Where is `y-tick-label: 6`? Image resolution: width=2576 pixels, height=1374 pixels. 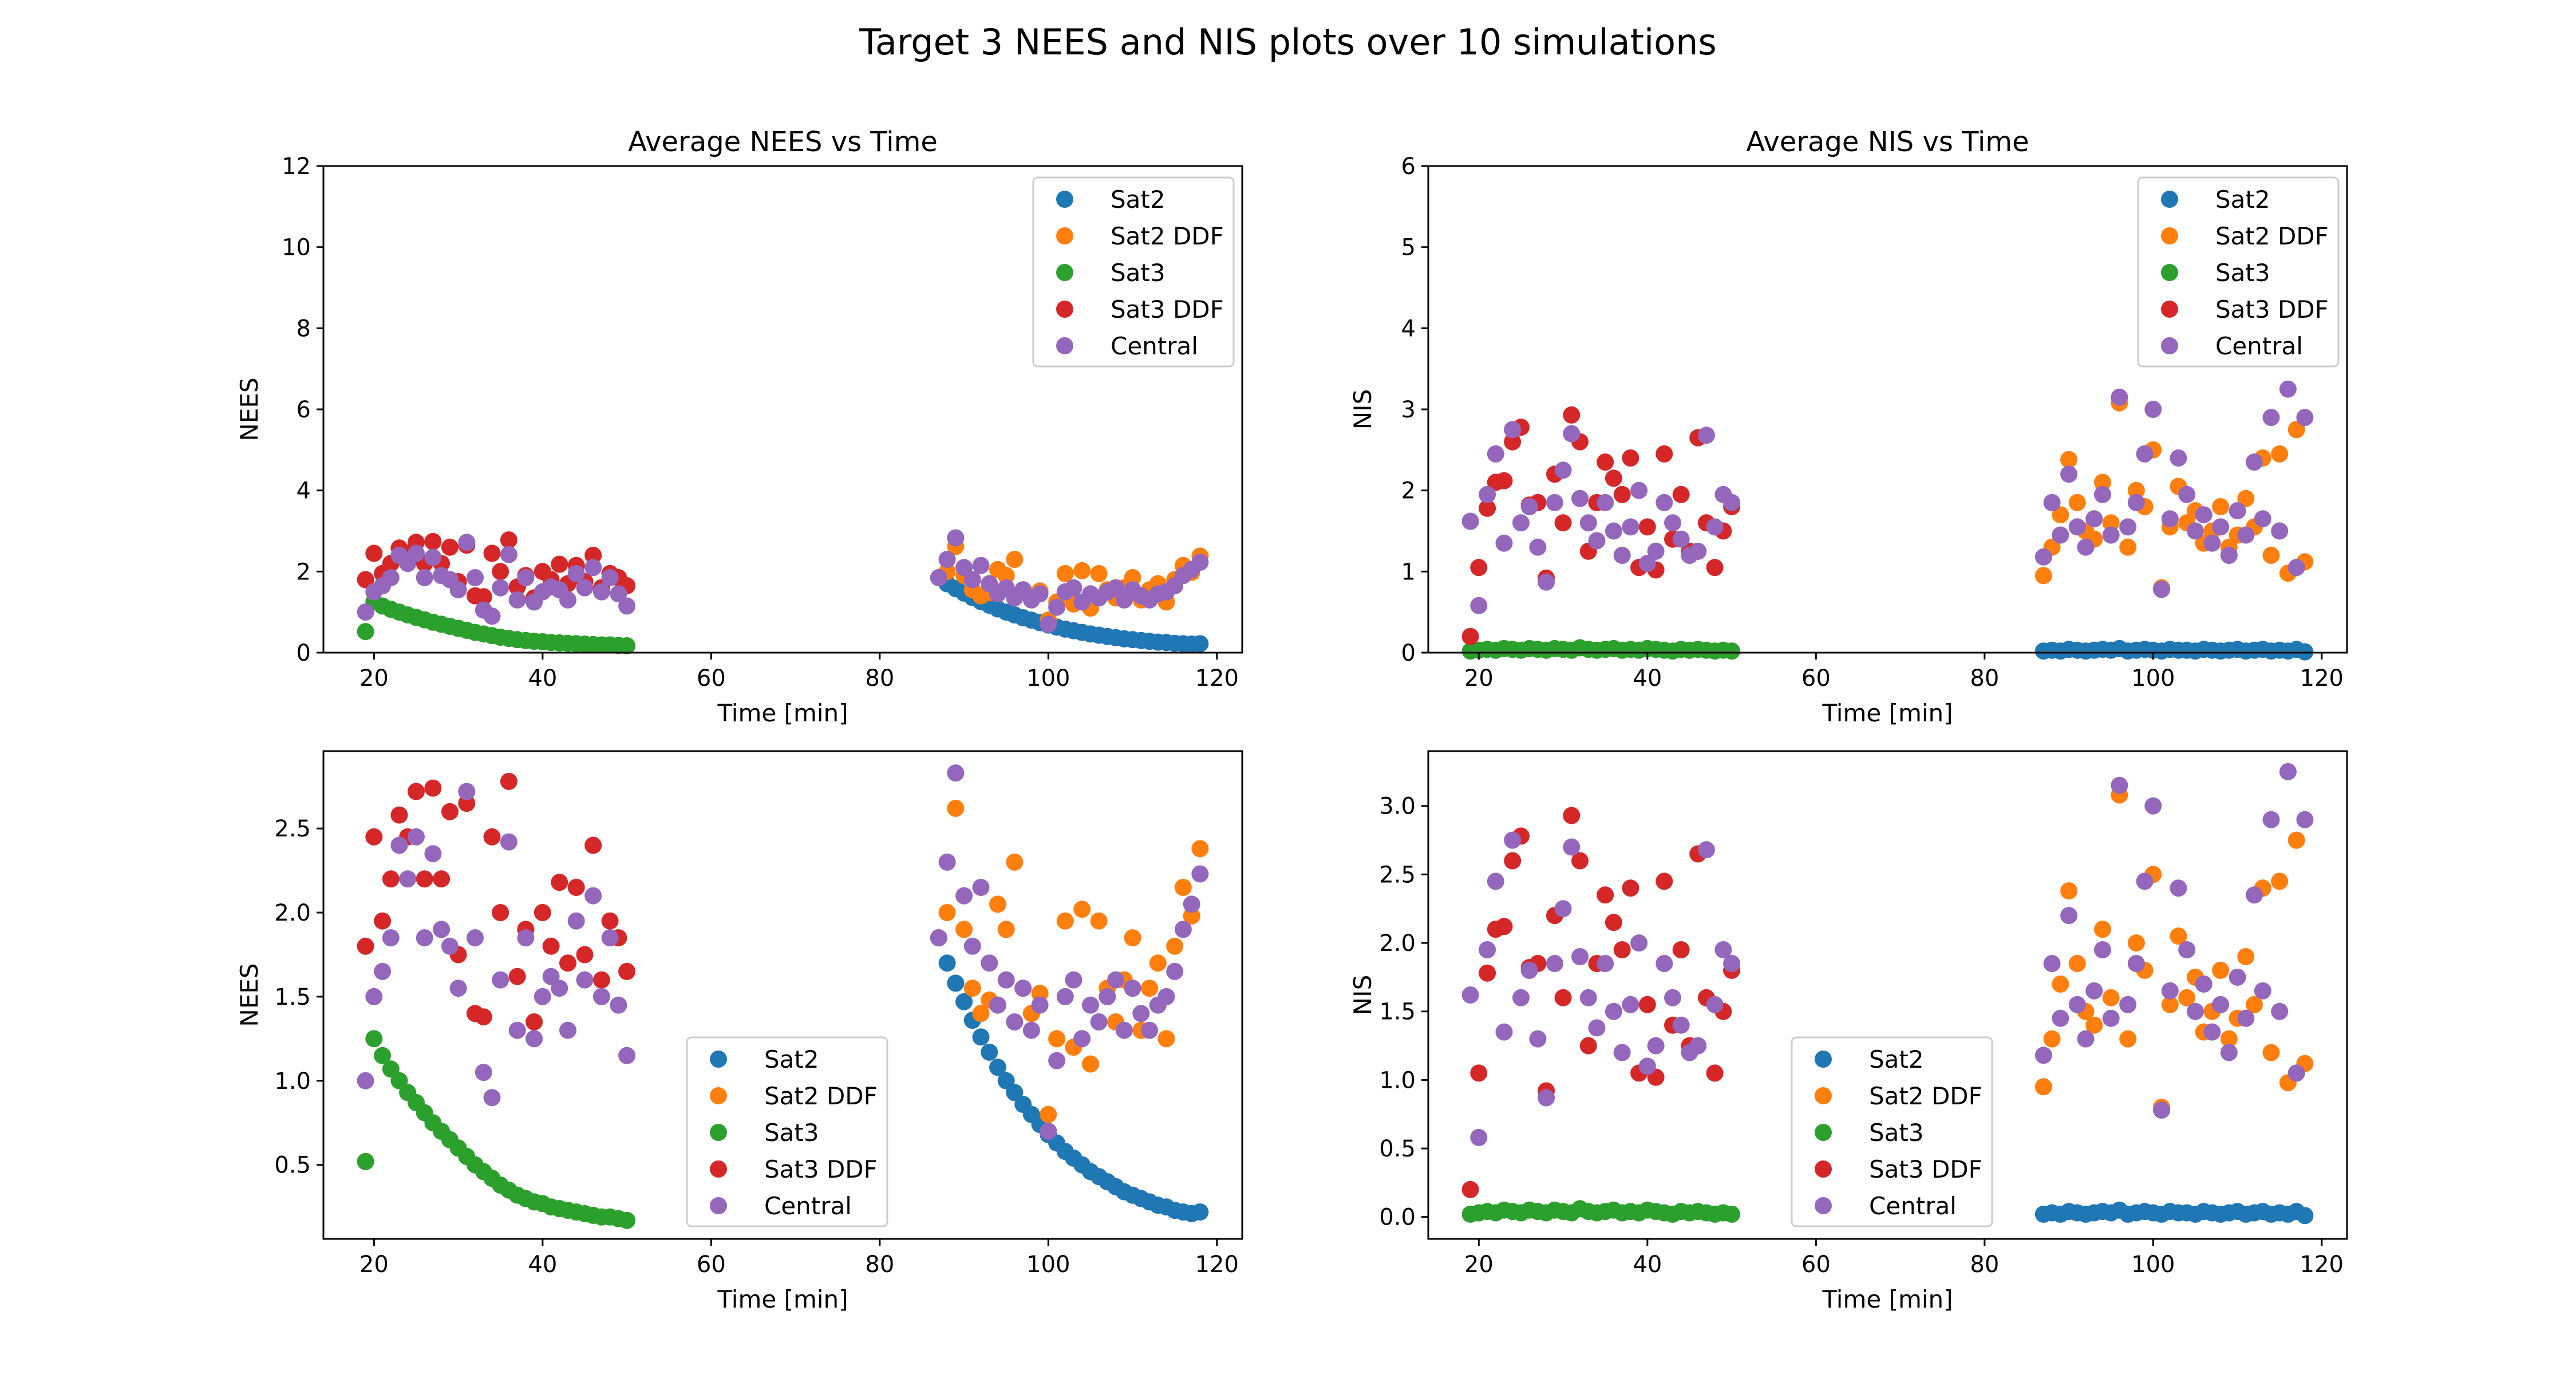 y-tick-label: 6 is located at coordinates (1408, 166).